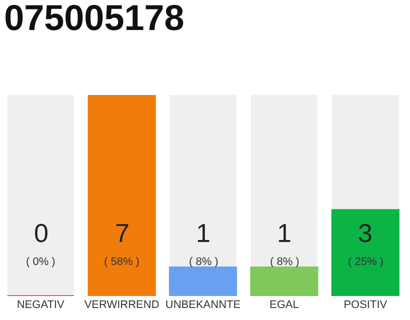 Image resolution: width=410 pixels, height=320 pixels. Describe the element at coordinates (122, 305) in the screenshot. I see `x-tick-label: VERWIRREND` at that location.